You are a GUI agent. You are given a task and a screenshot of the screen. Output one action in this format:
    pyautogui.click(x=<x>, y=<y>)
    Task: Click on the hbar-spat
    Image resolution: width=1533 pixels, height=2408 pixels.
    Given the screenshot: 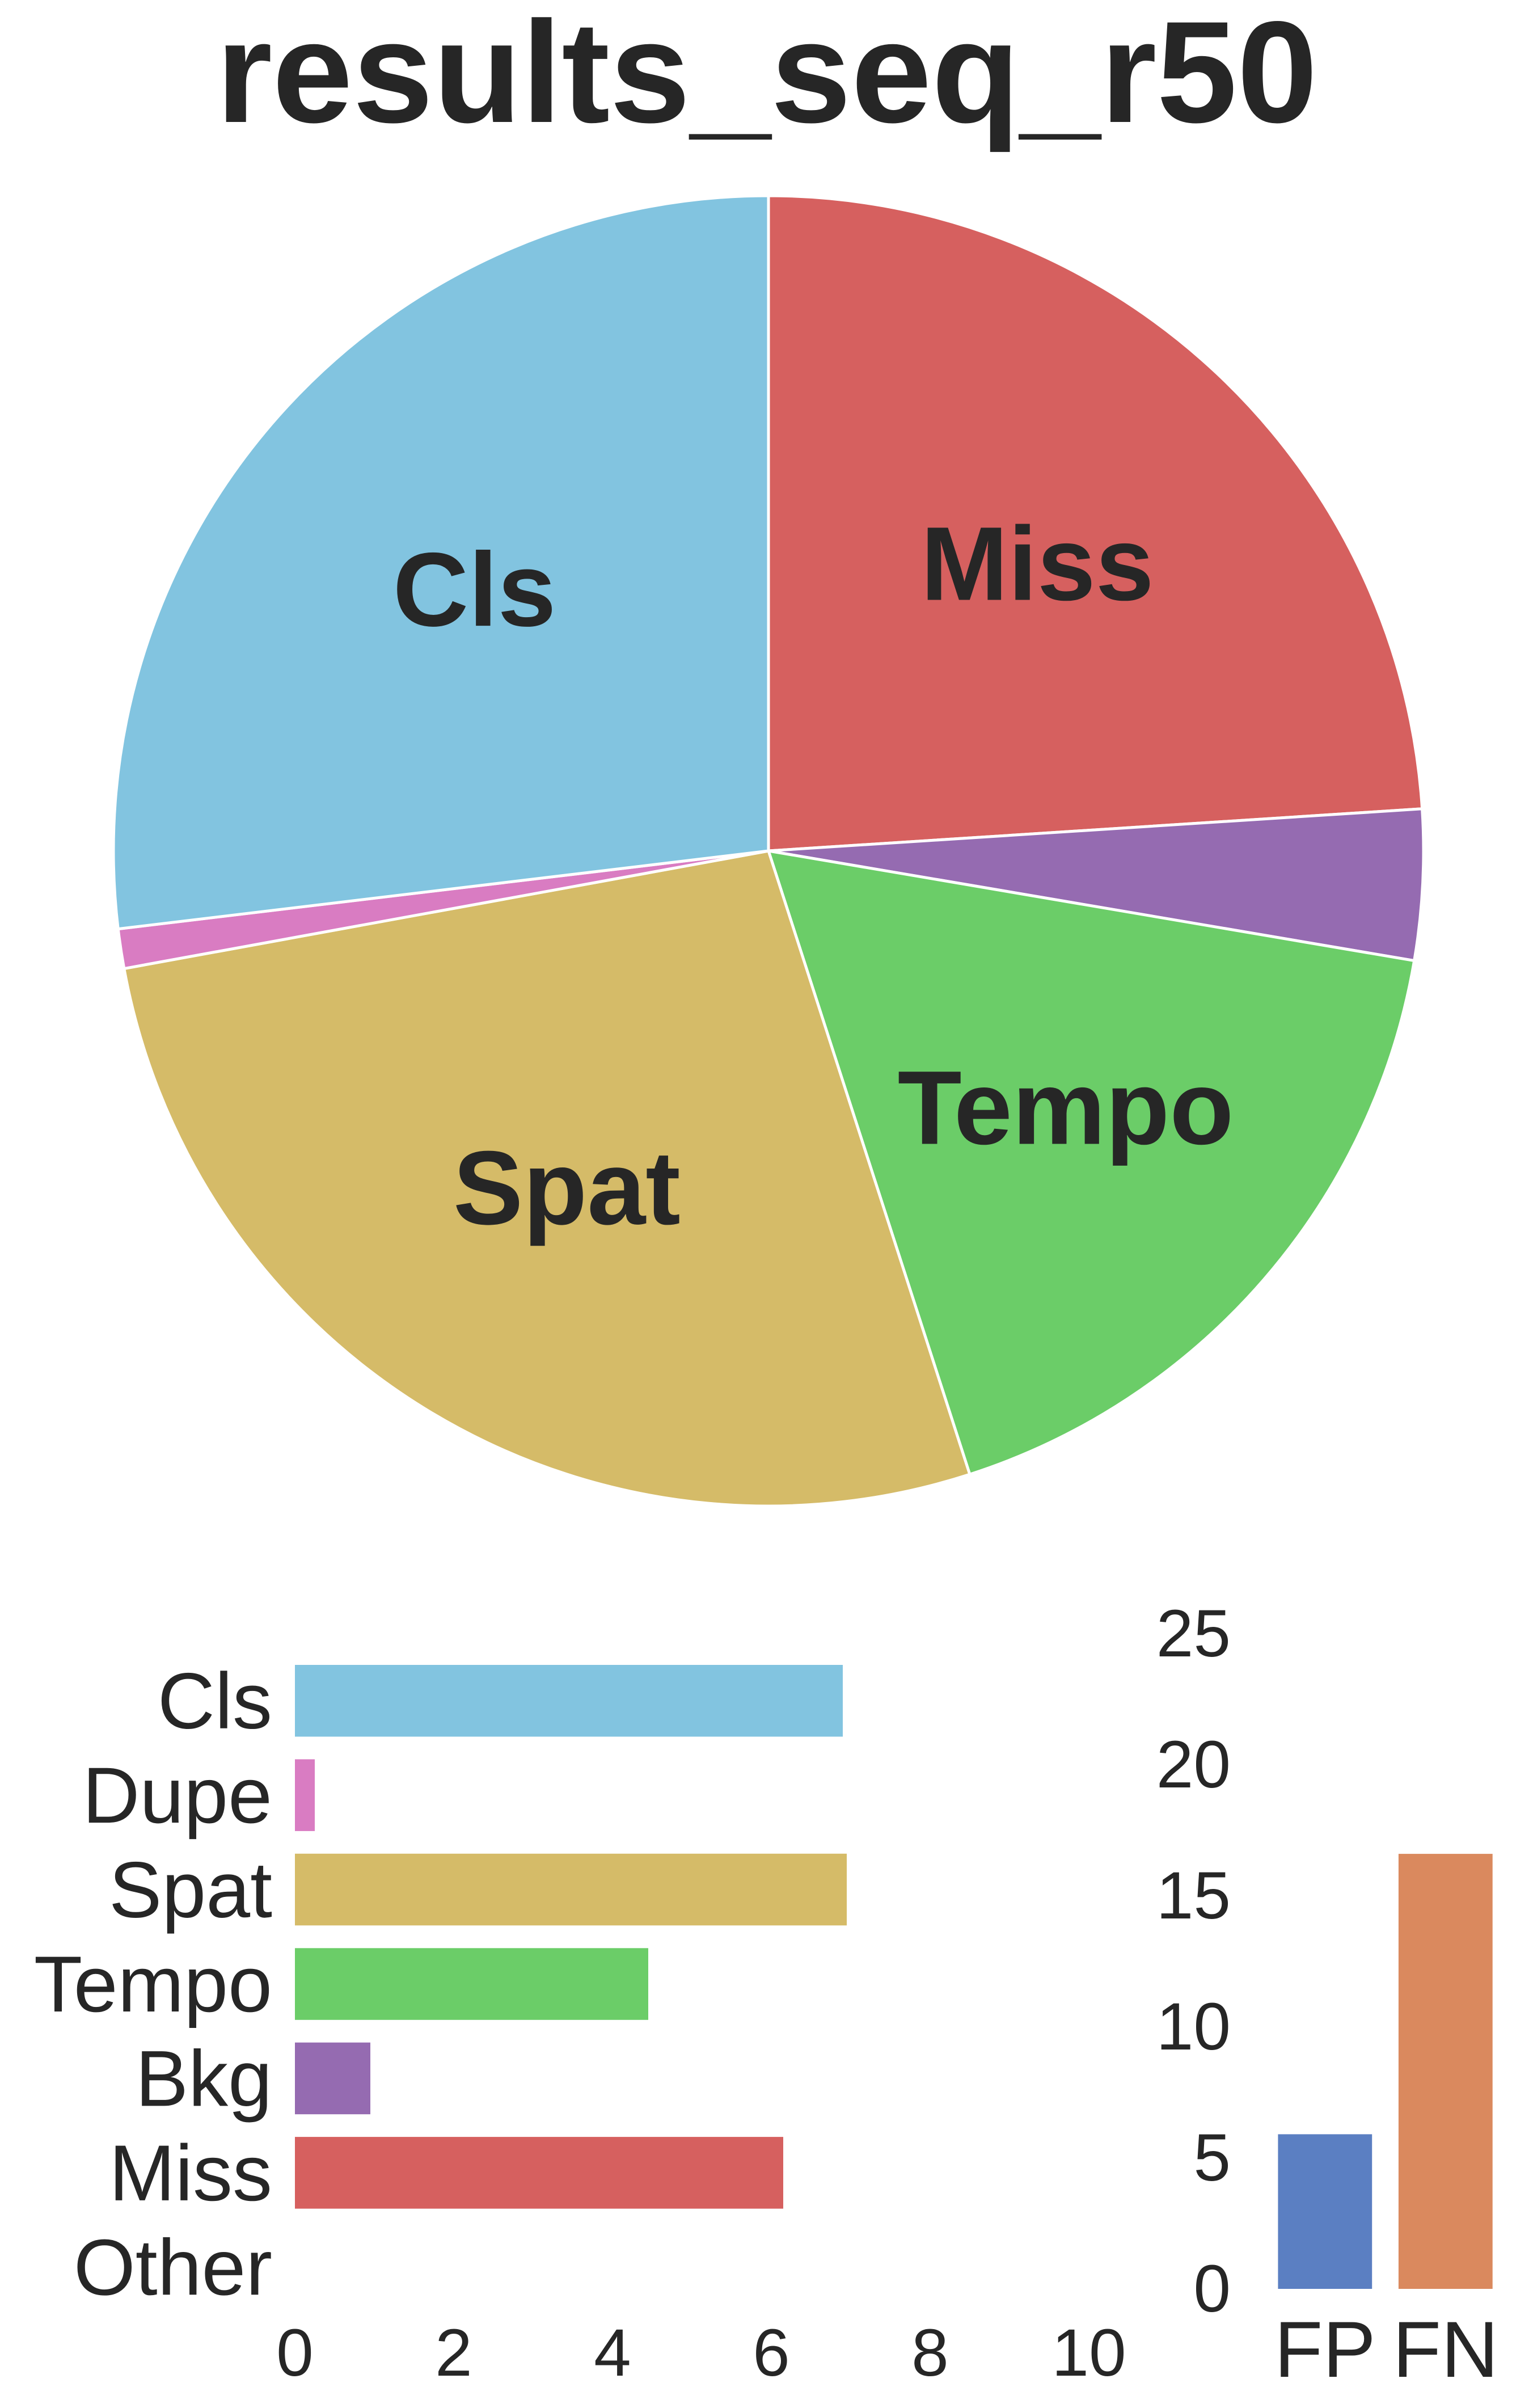 What is the action you would take?
    pyautogui.click(x=571, y=1889)
    